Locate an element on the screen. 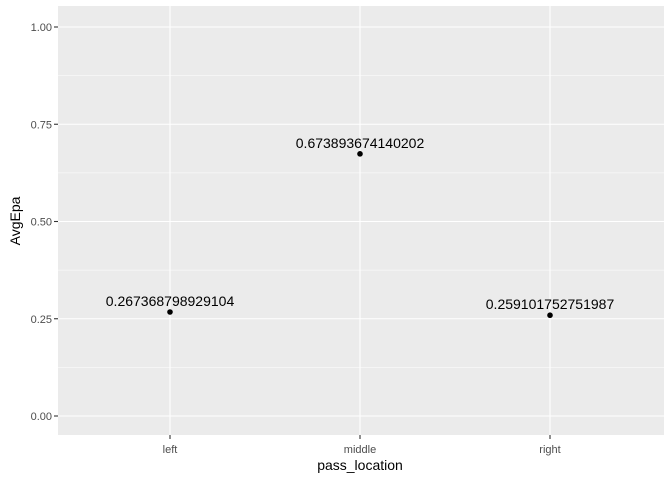 The height and width of the screenshot is (485, 672). y-tick-label: 0.25 is located at coordinates (41, 320).